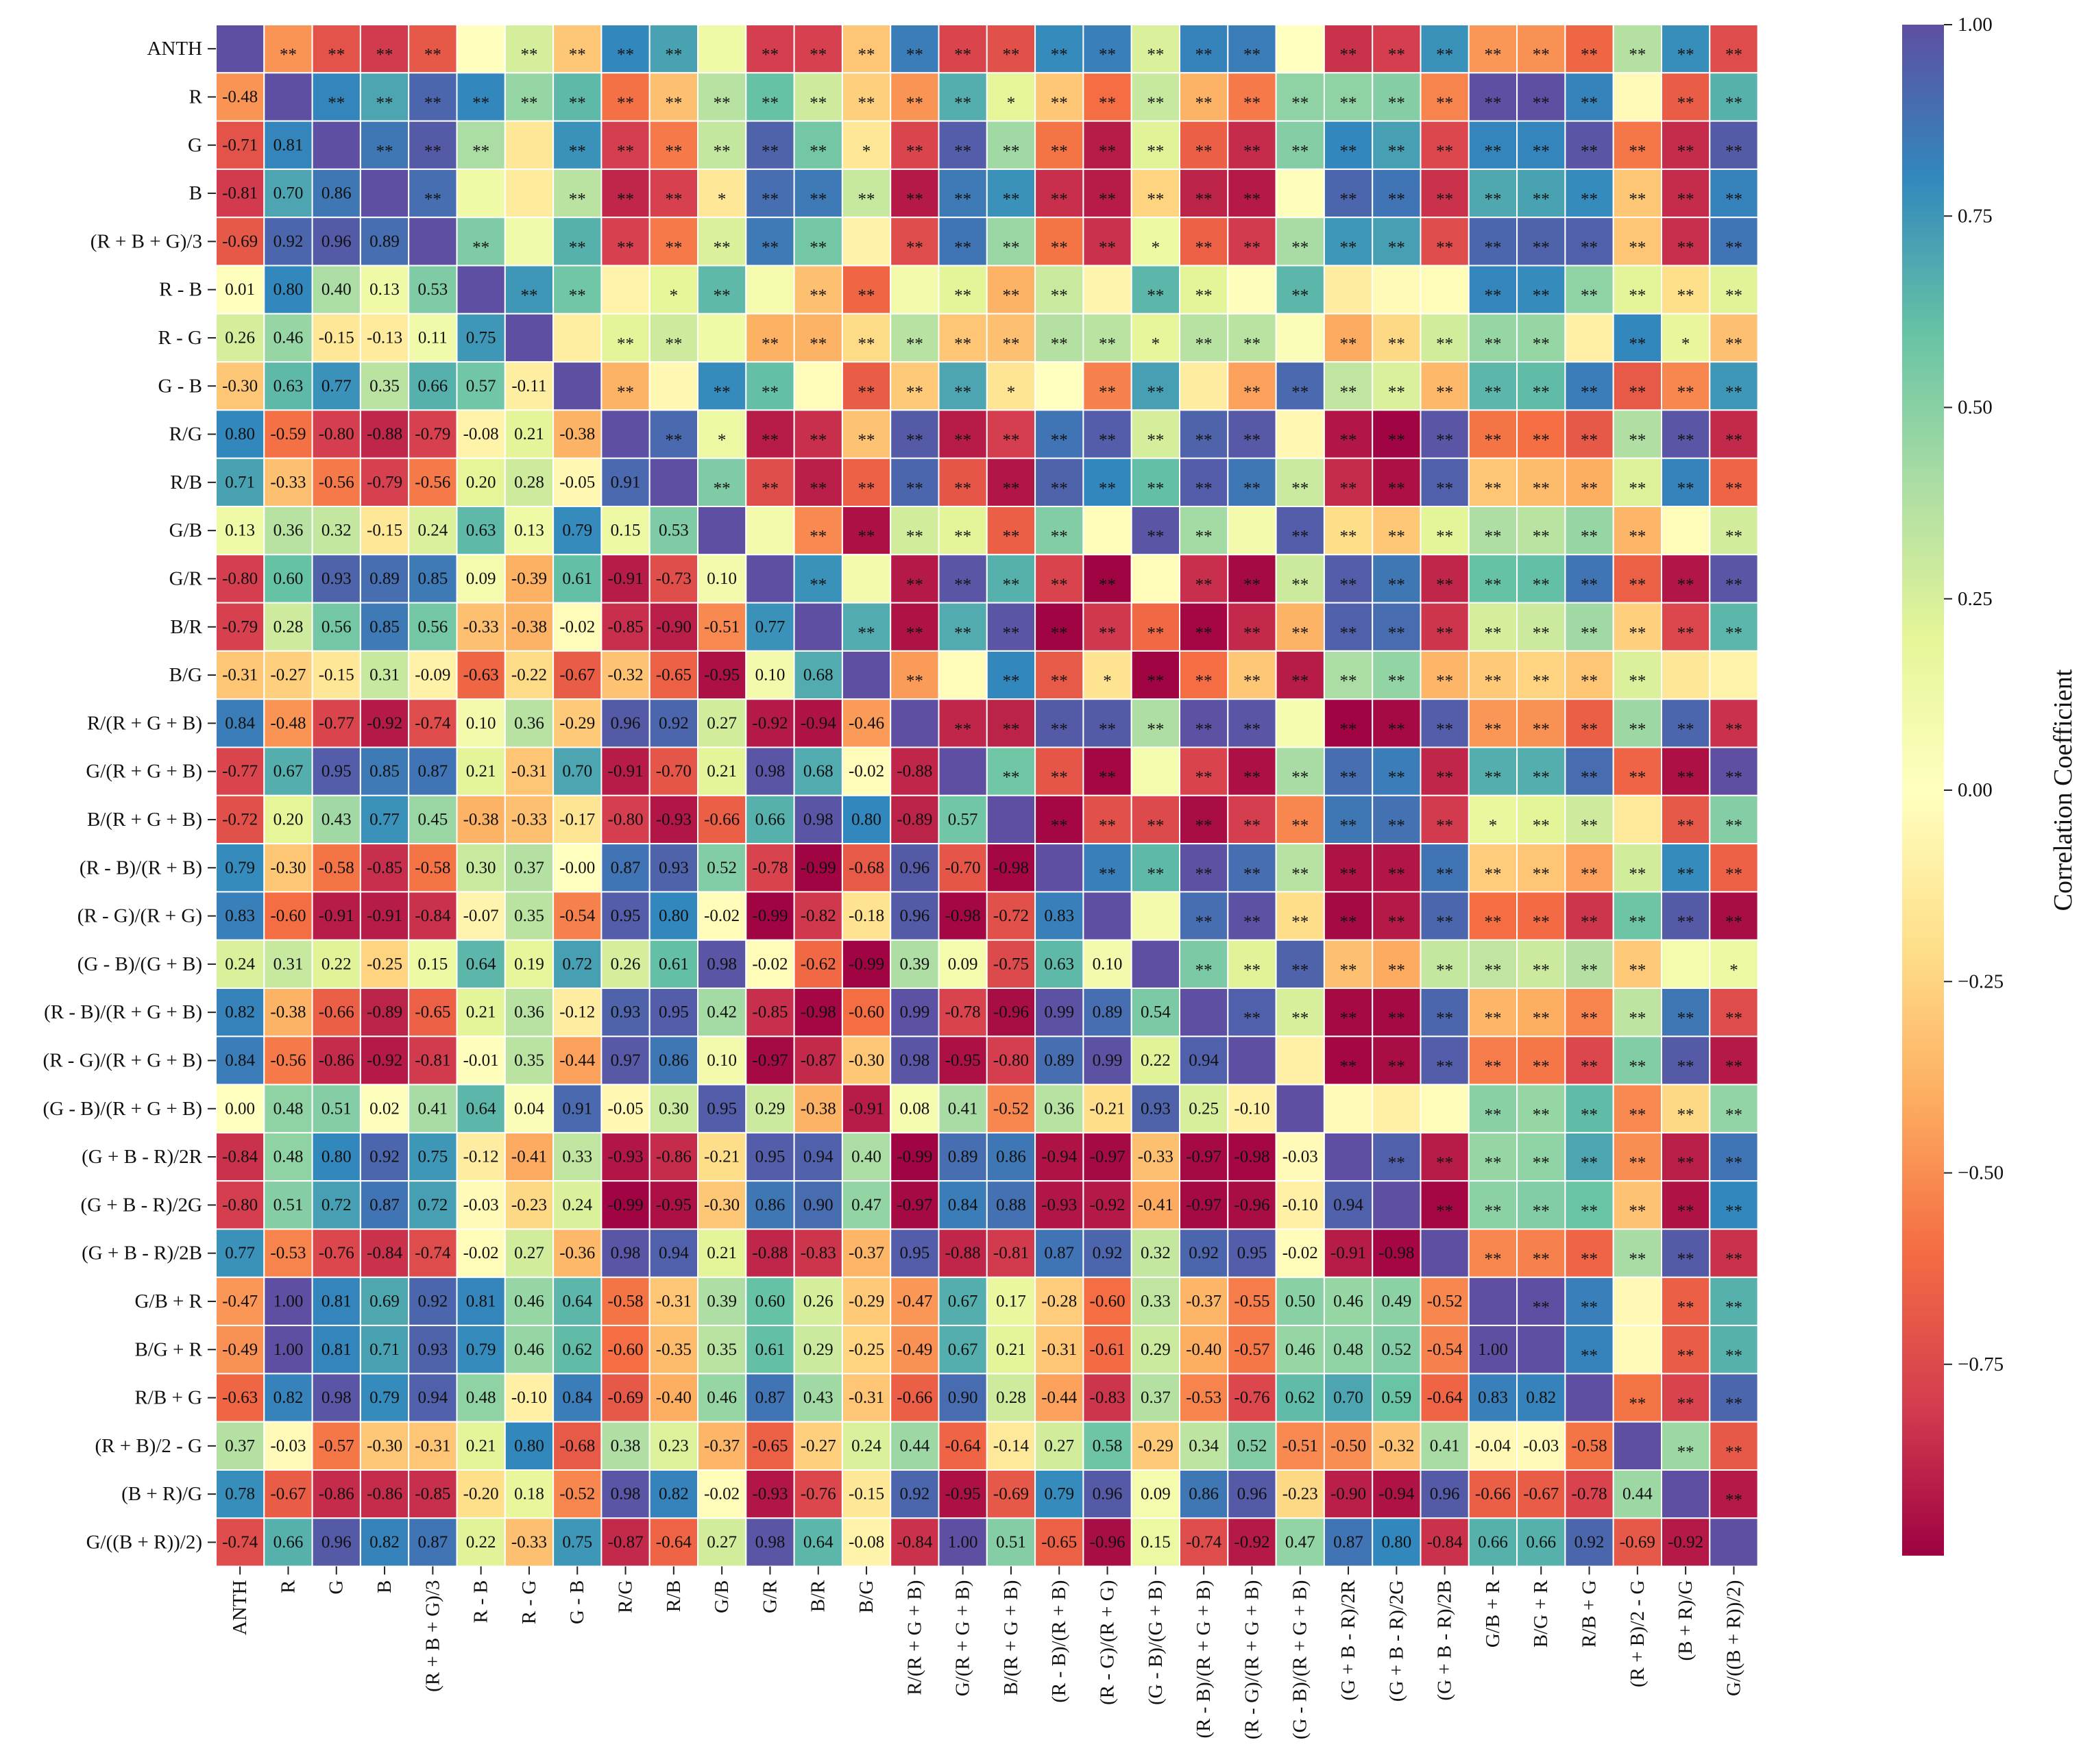 The height and width of the screenshot is (1764, 2092). What do you see at coordinates (384, 482) in the screenshot?
I see `cell-value-label: -0.79` at bounding box center [384, 482].